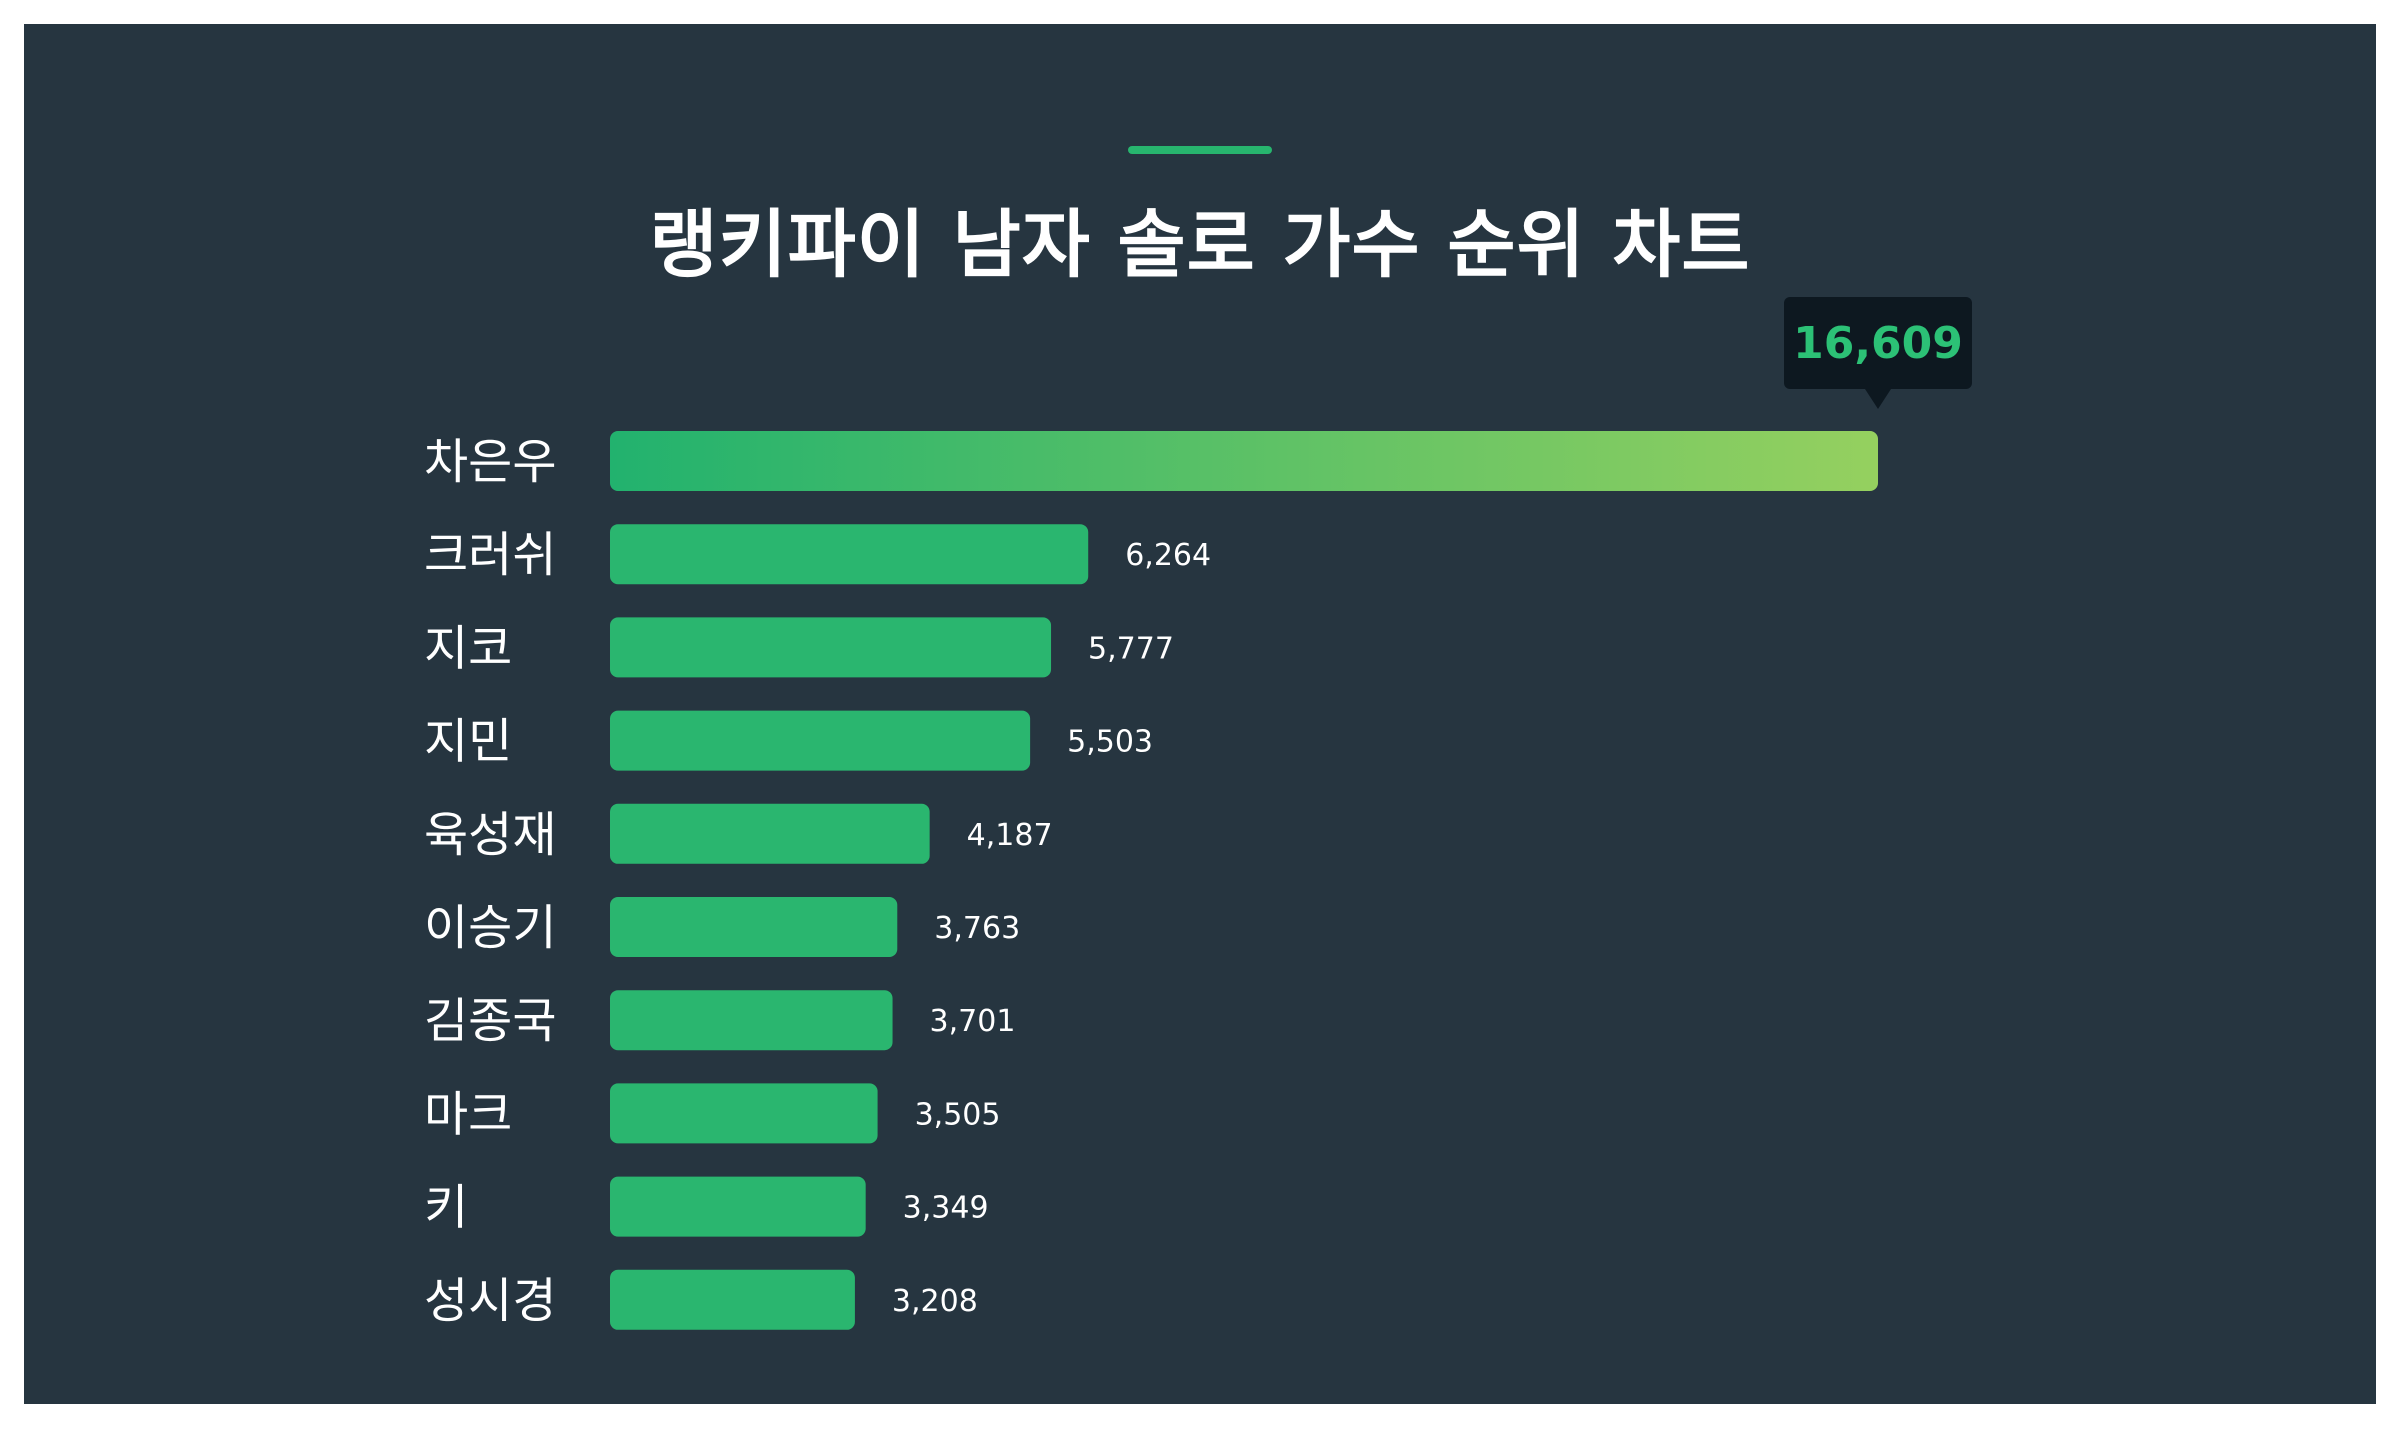 This screenshot has width=2400, height=1440. I want to click on category-label: 키, so click(446, 1208).